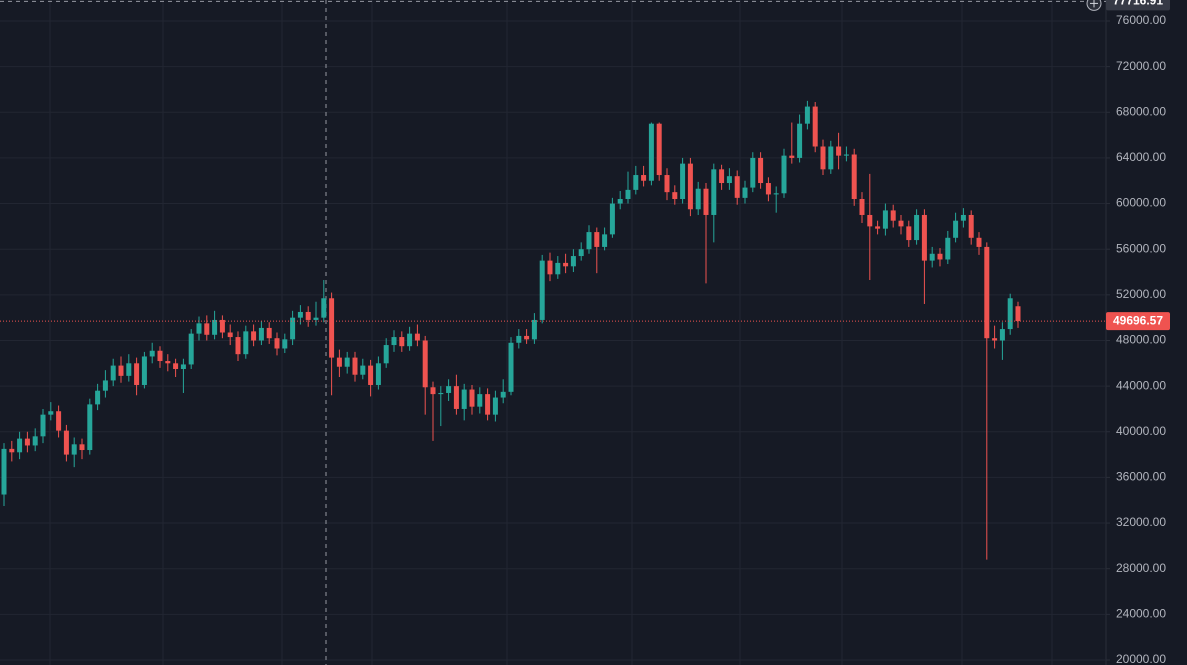 The height and width of the screenshot is (665, 1187). Describe the element at coordinates (1141, 66) in the screenshot. I see `y-tick-label: 72000.00` at that location.